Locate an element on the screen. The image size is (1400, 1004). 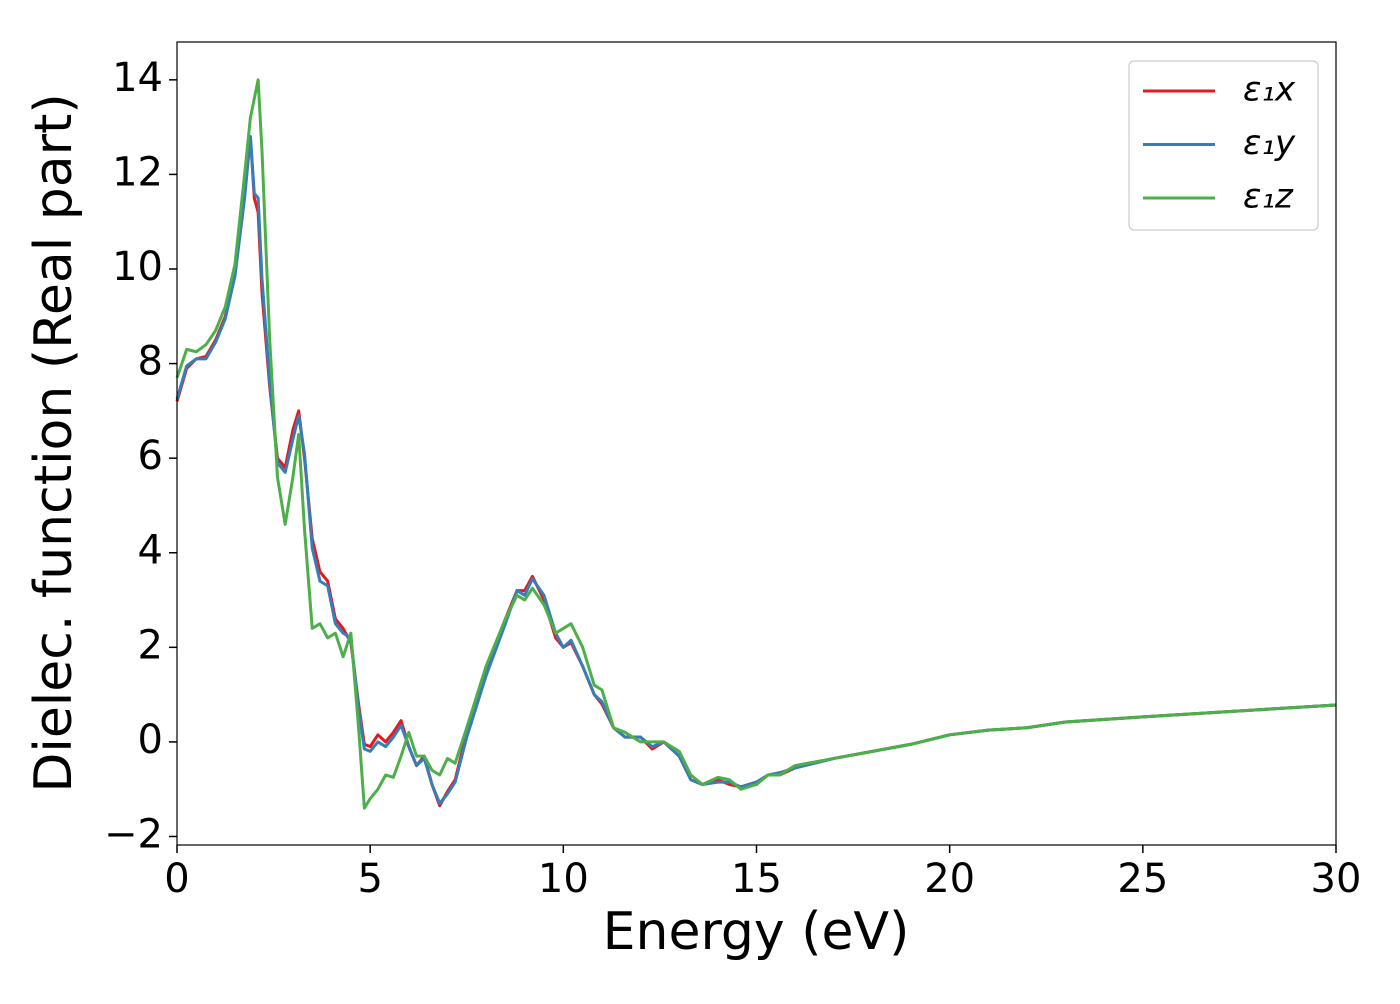
x-tick-label: 10 is located at coordinates (563, 879).